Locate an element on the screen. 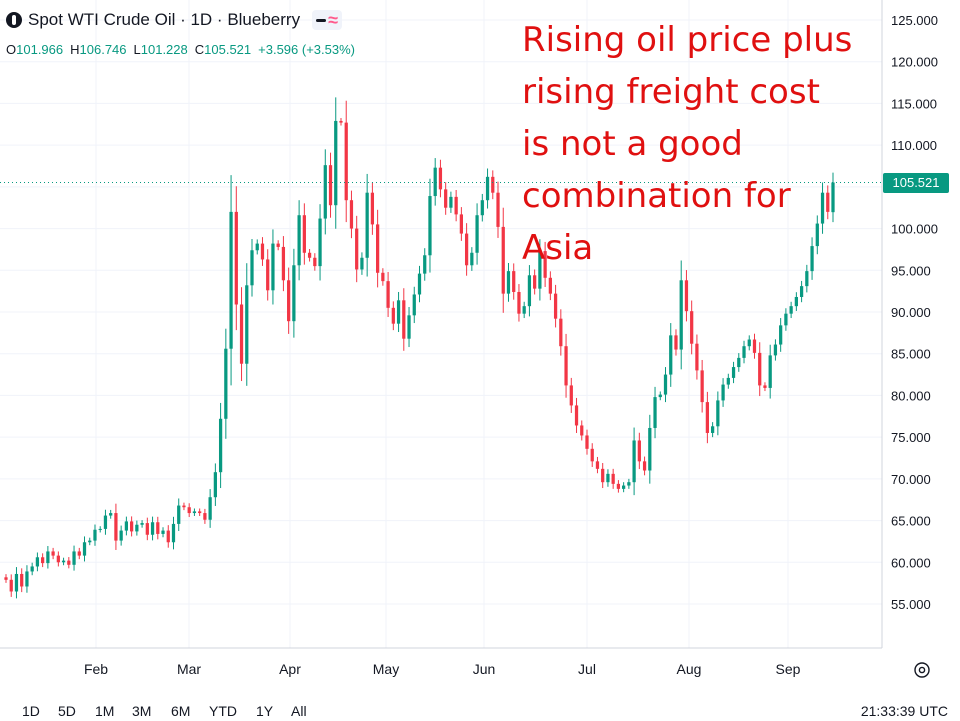 The height and width of the screenshot is (721, 960). symbol-title: Spot WTI Crude Oil · 1D · Blueberry is located at coordinates (164, 19).